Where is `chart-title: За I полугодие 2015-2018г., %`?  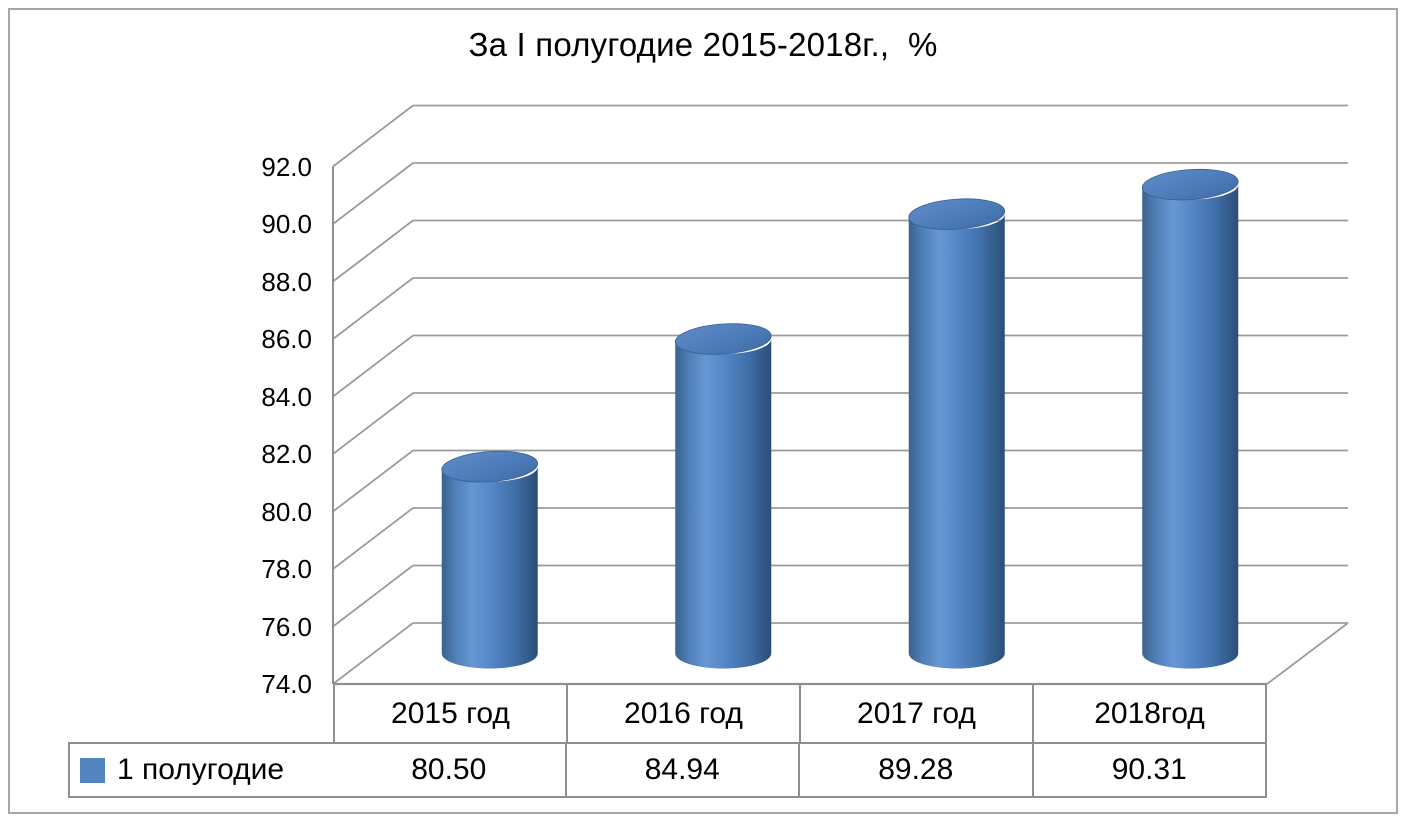
chart-title: За I полугодие 2015-2018г., % is located at coordinates (703, 44).